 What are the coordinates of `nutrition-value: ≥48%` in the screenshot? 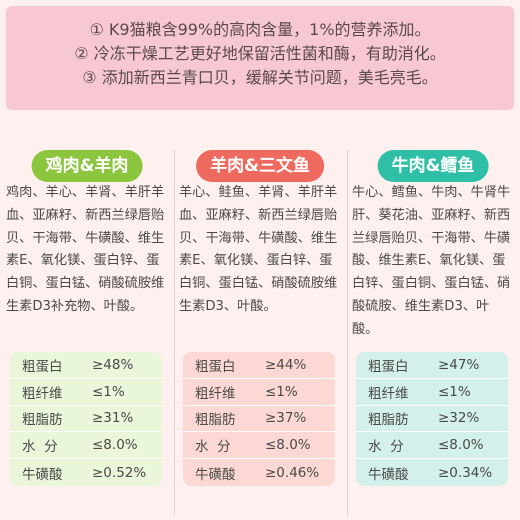 It's located at (113, 364).